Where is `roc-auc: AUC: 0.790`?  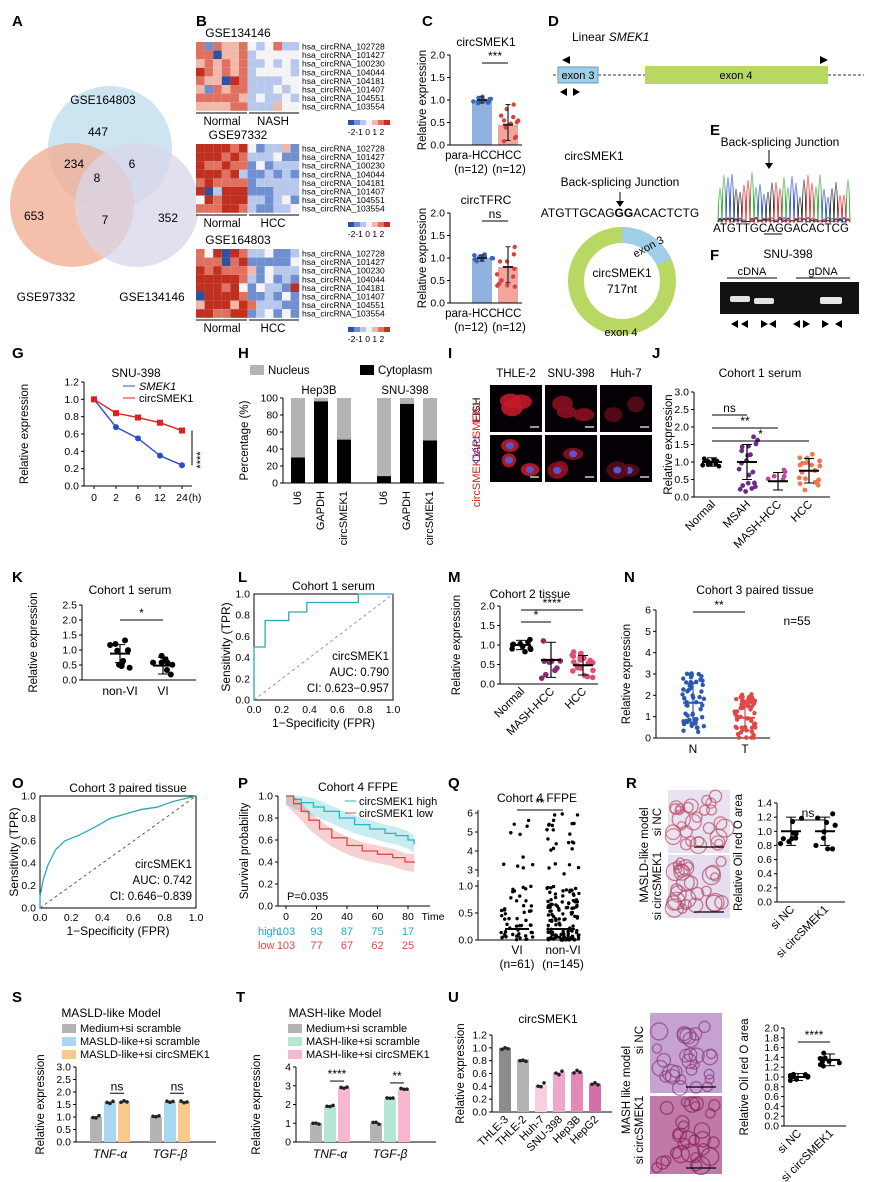 roc-auc: AUC: 0.790 is located at coordinates (359, 673).